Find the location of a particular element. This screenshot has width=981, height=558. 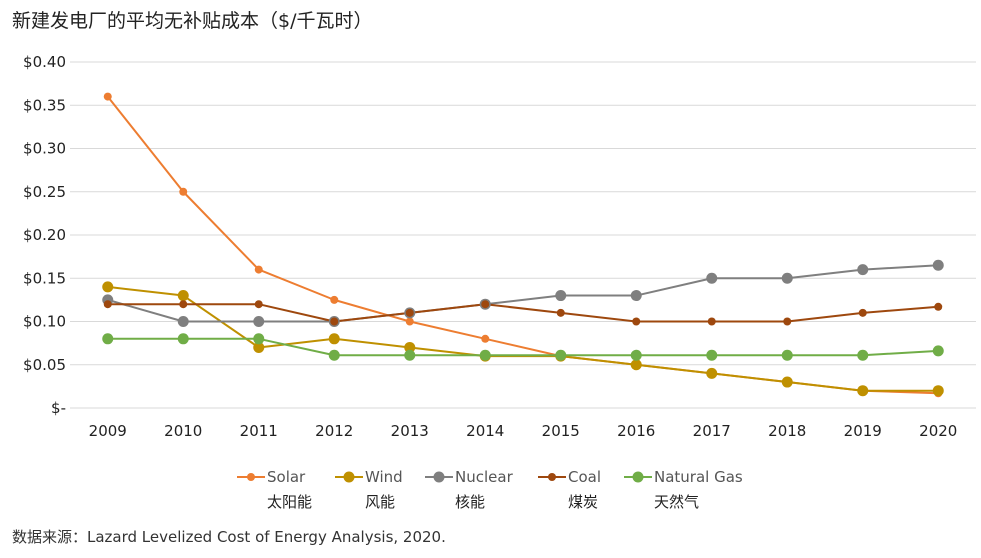

legend-item: Coal 煤炭 is located at coordinates (569, 489).